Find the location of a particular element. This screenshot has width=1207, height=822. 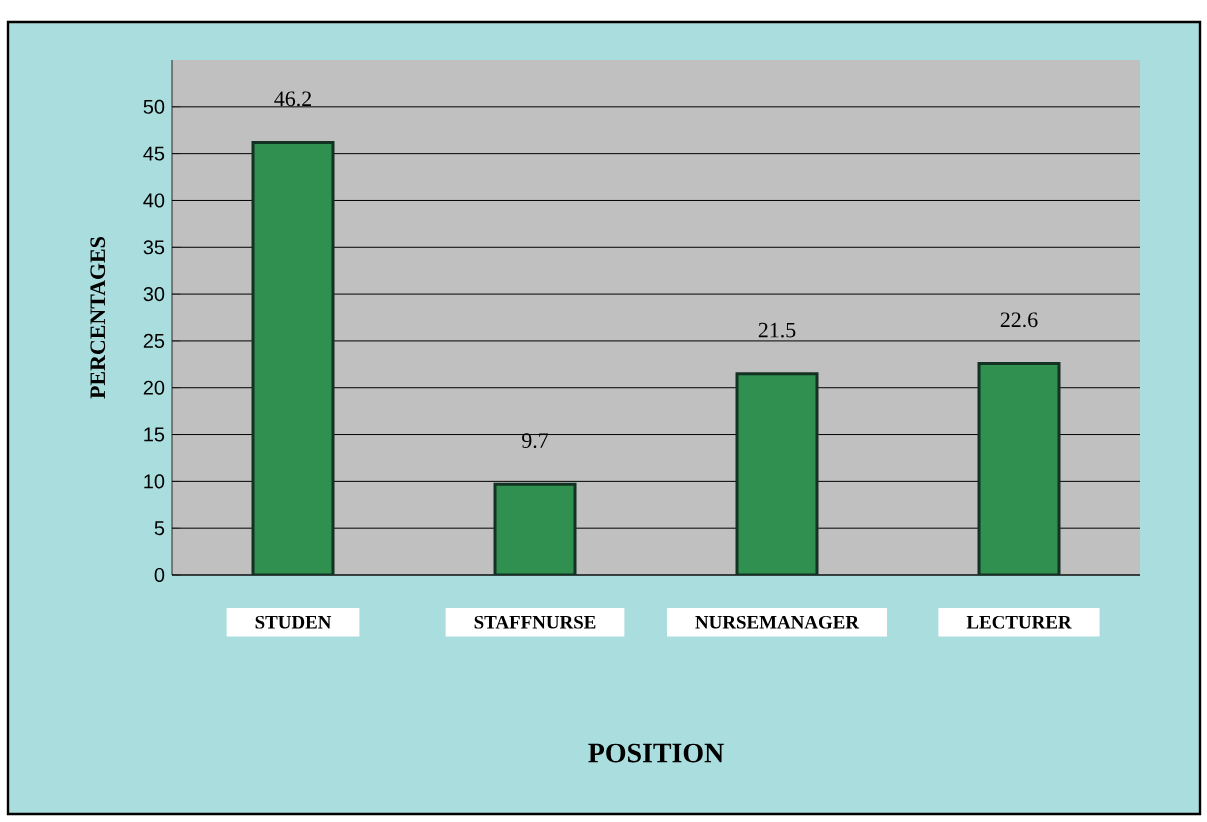

y-tick-label: 0 is located at coordinates (159, 575).